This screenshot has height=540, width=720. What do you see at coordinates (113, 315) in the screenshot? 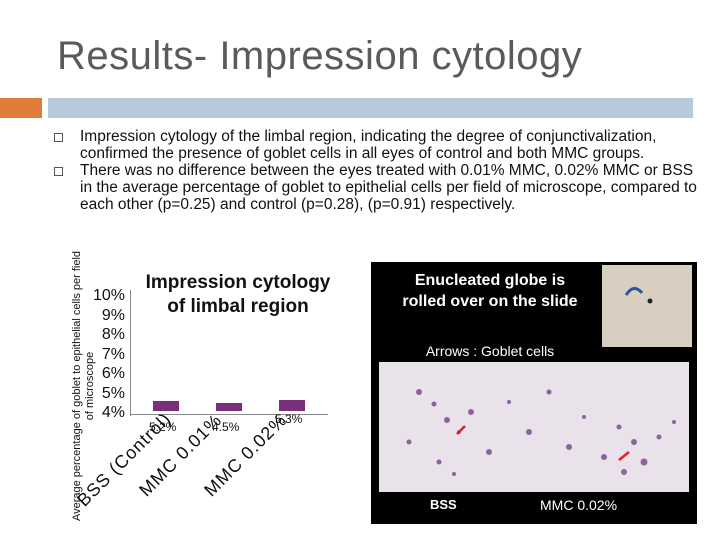
I see `y-tick-label: 9%` at bounding box center [113, 315].